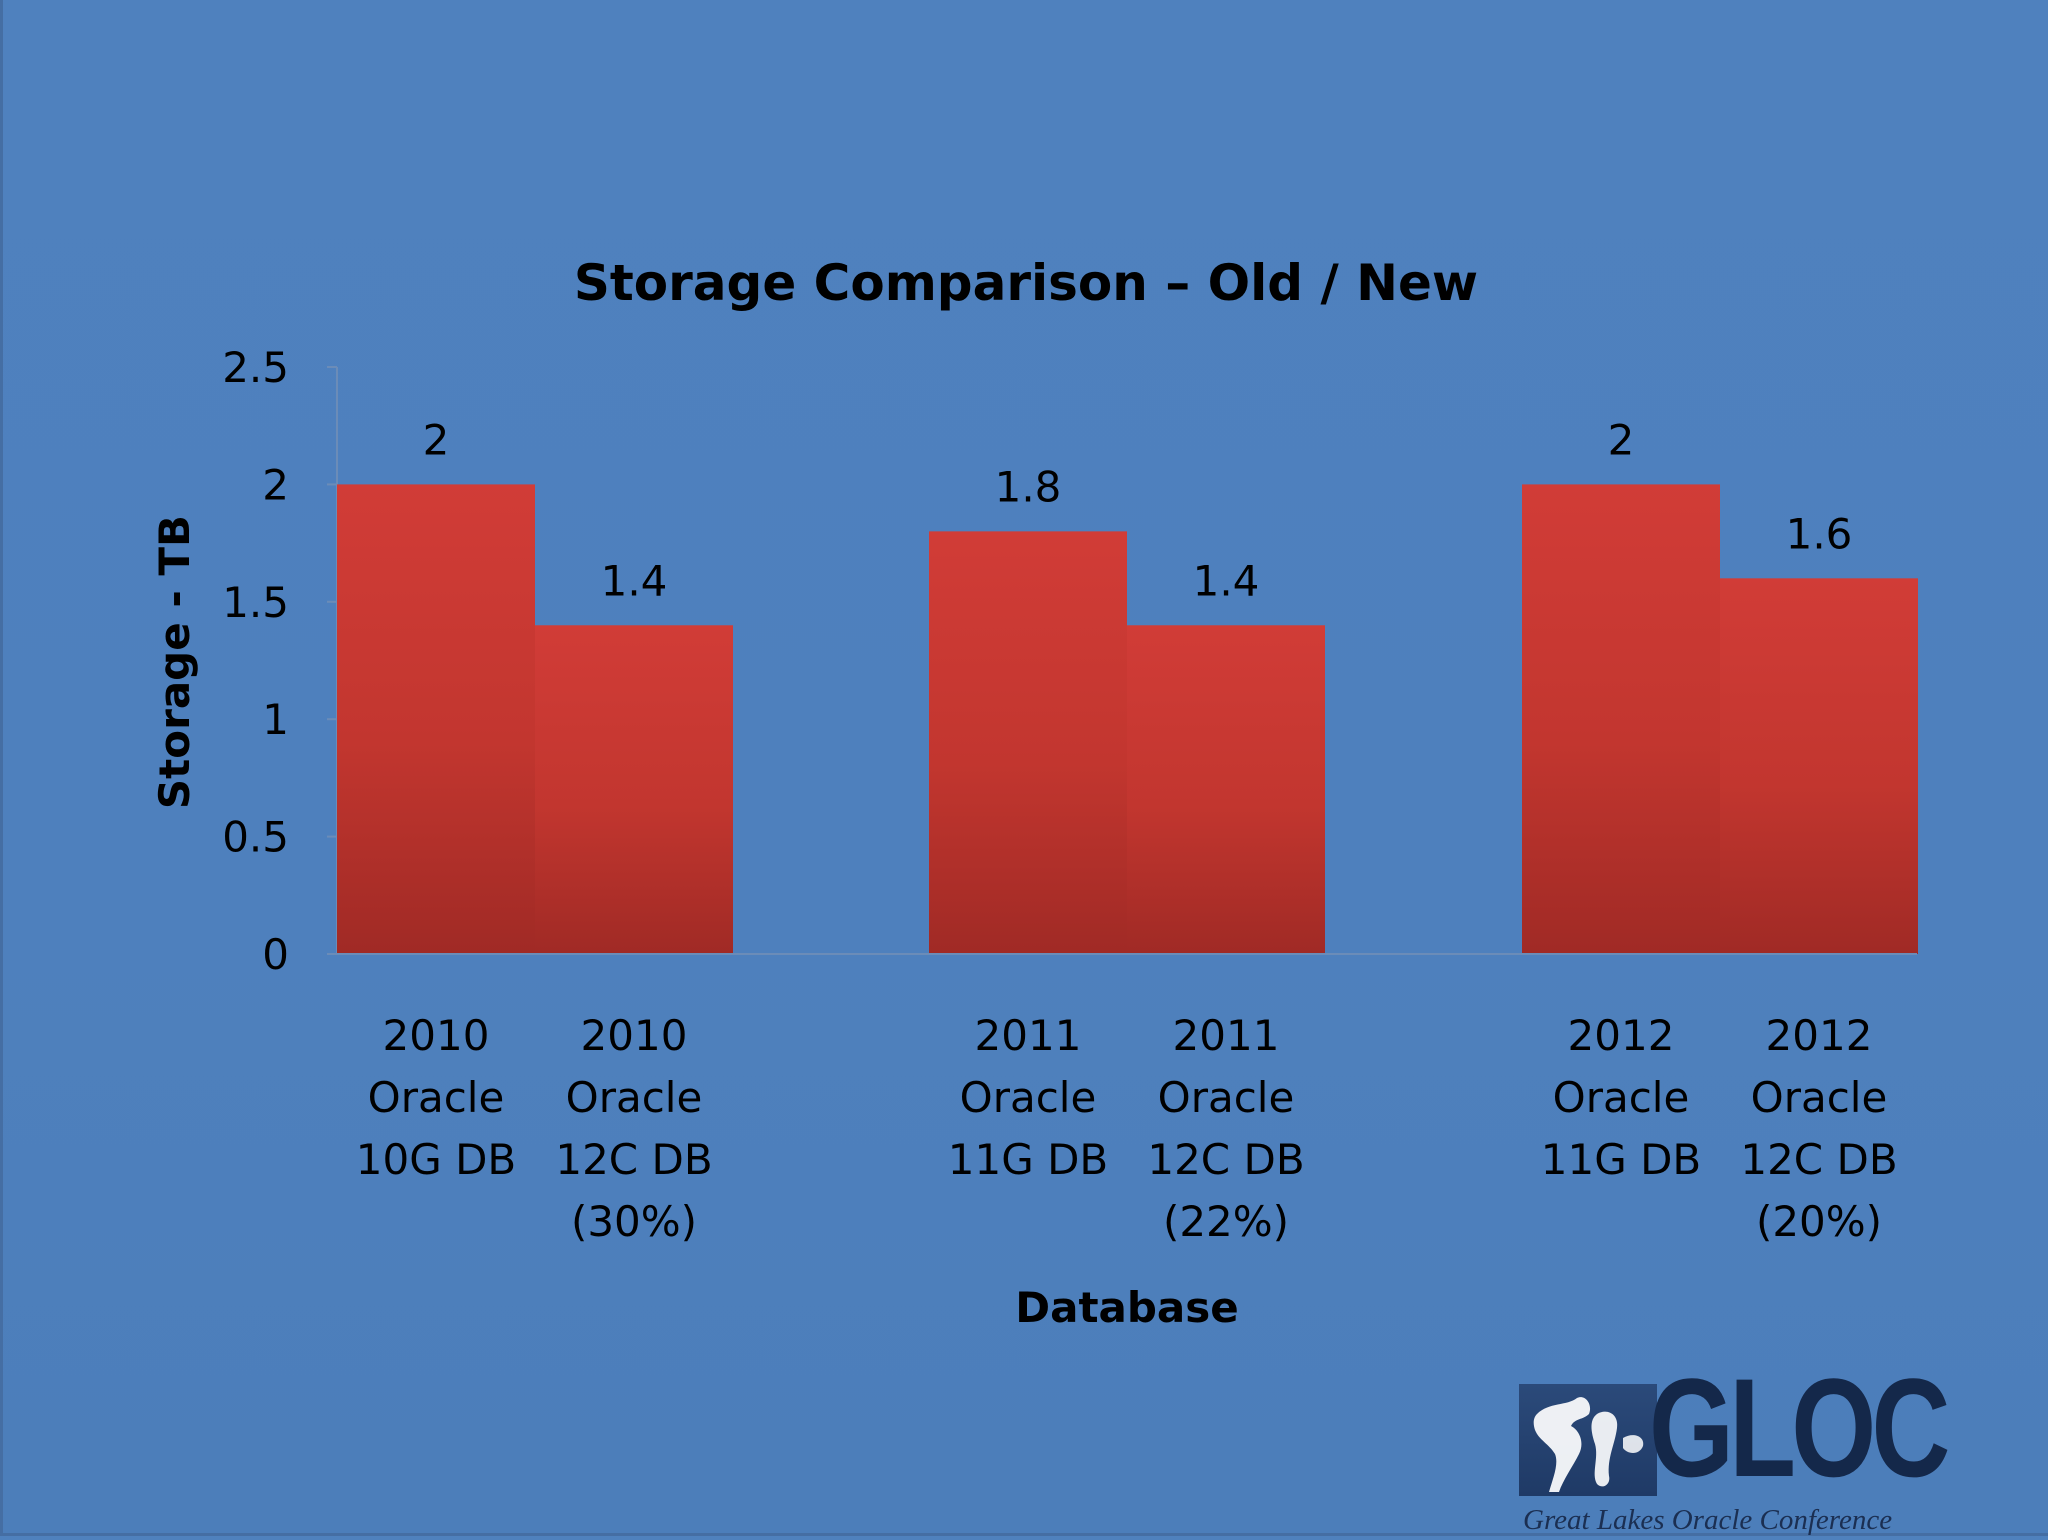 The width and height of the screenshot is (2048, 1540). Describe the element at coordinates (436, 1159) in the screenshot. I see `x-category-label-line: 10G DB` at that location.